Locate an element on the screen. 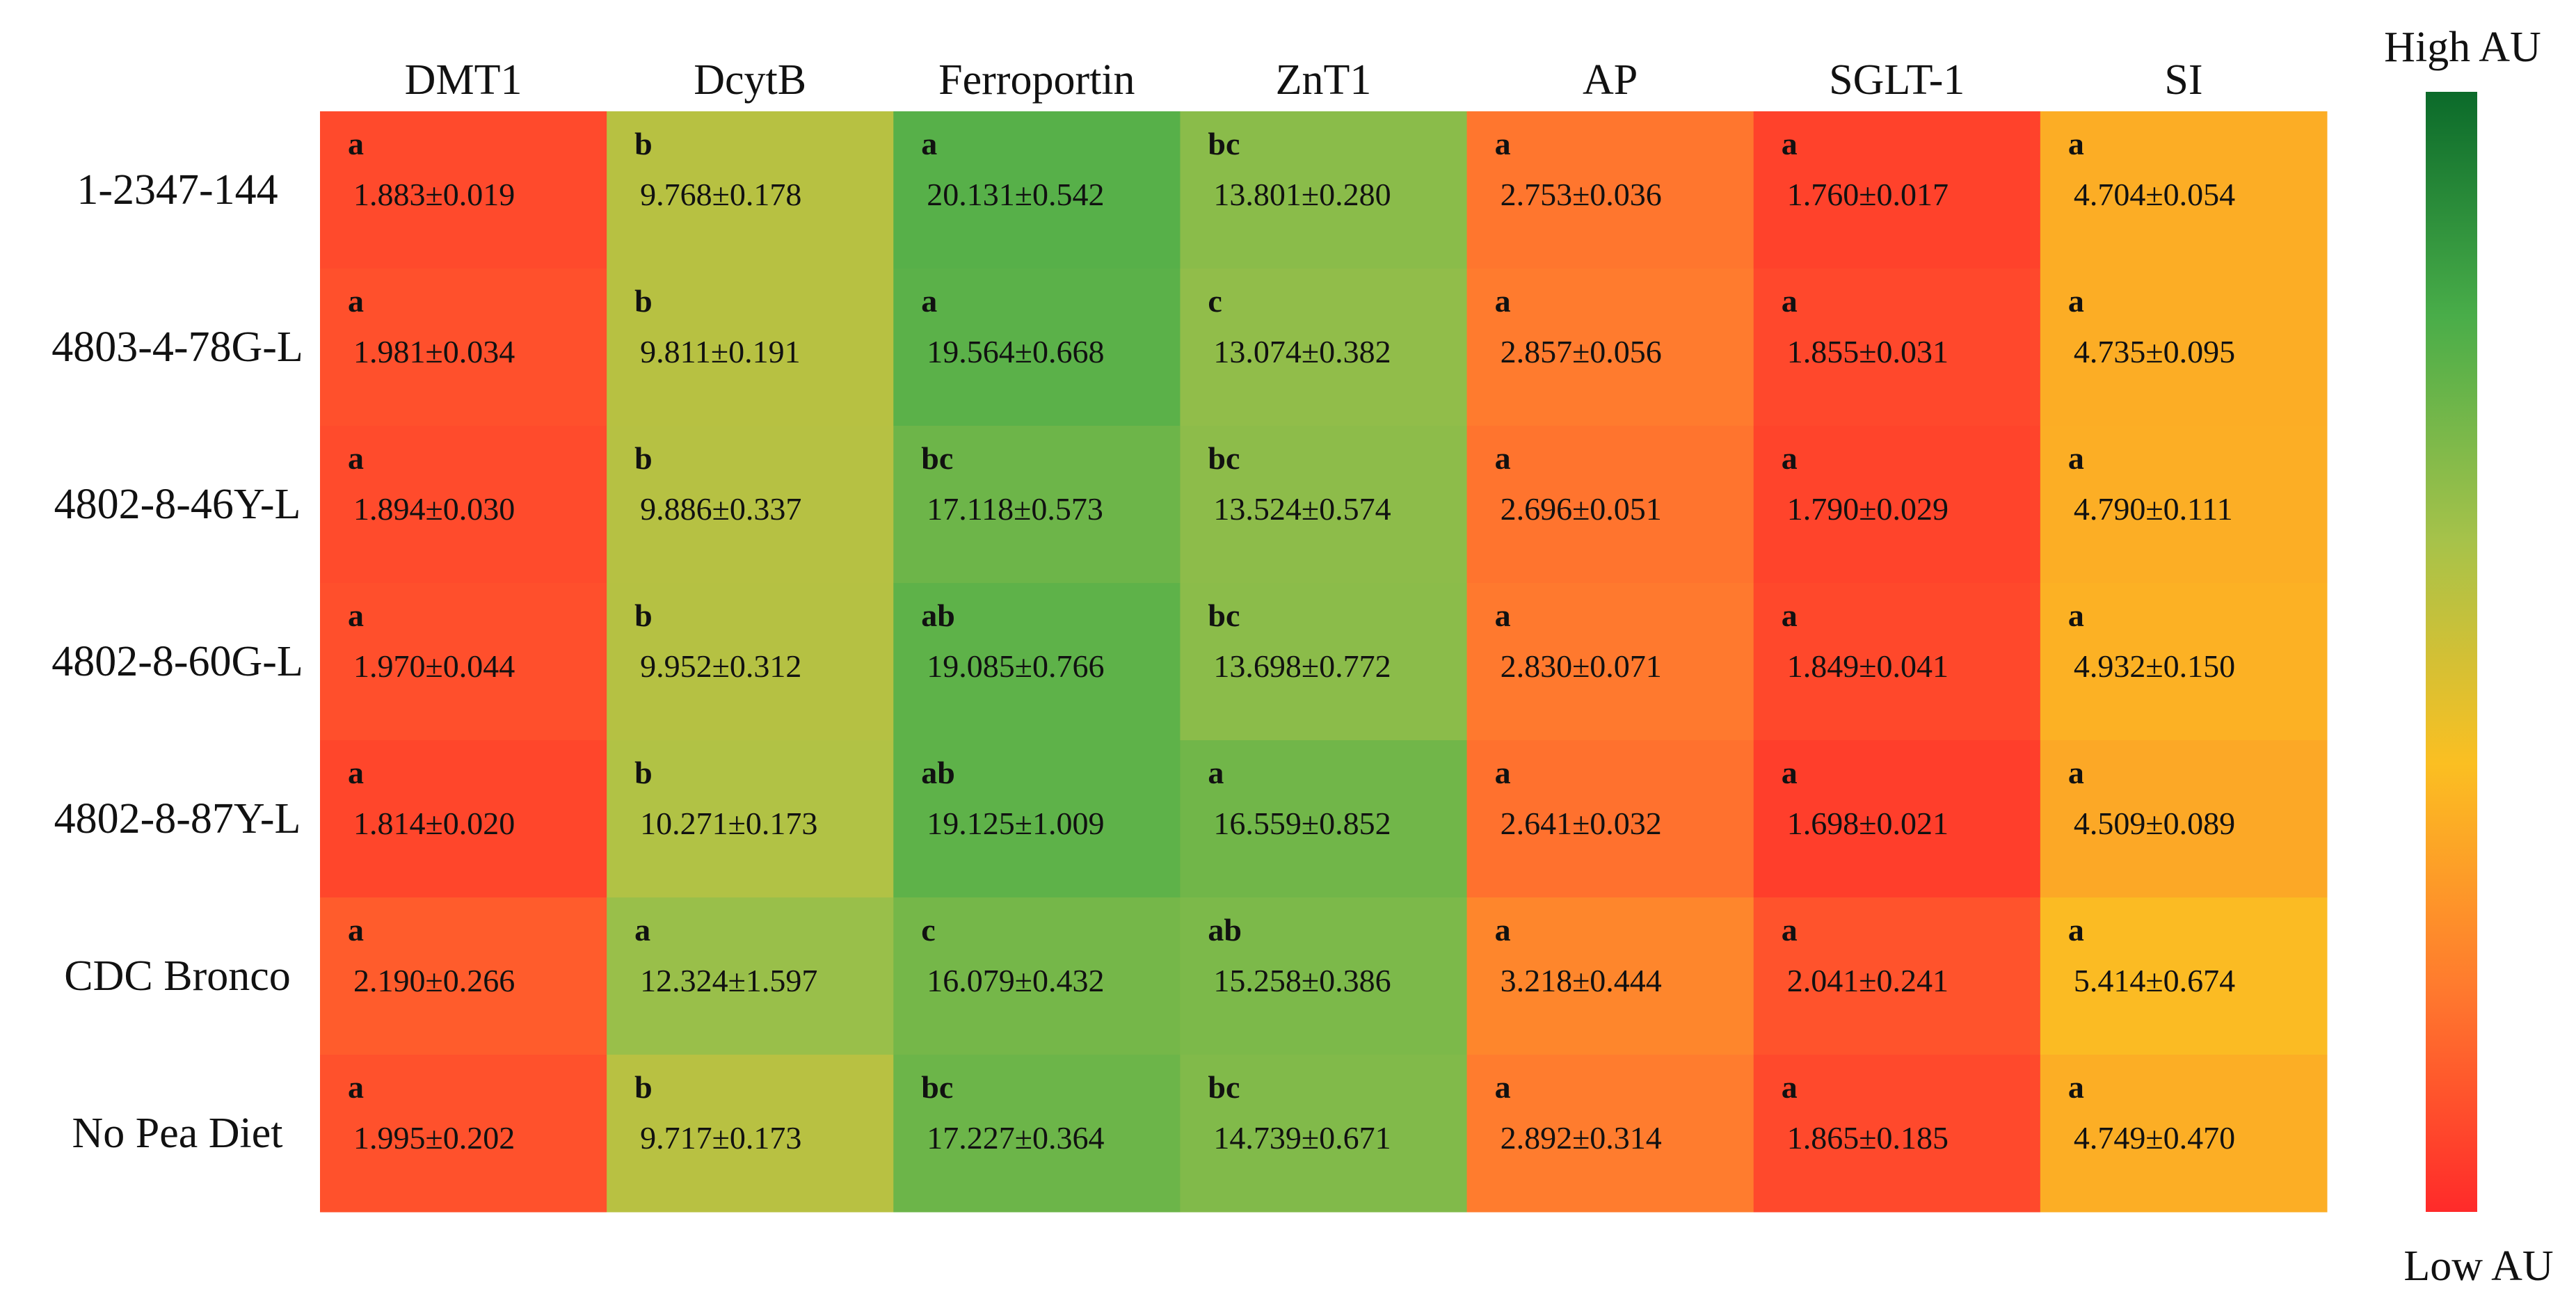 Image resolution: width=2576 pixels, height=1294 pixels. cell-value: 9.811±0.191 is located at coordinates (720, 351).